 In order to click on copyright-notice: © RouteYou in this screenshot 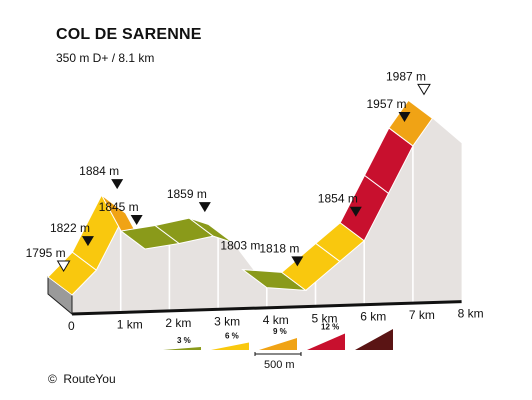, I will do `click(82, 379)`.